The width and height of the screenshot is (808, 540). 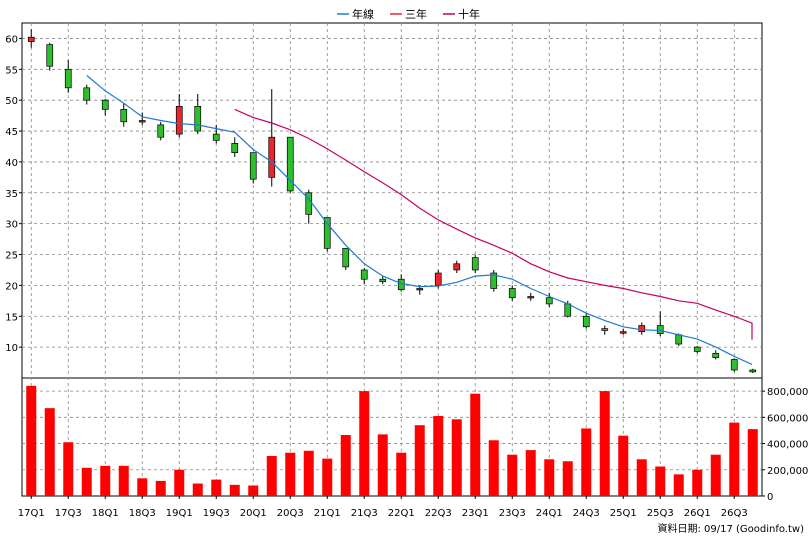 I want to click on x-tick-label: 26Q1, so click(x=697, y=513).